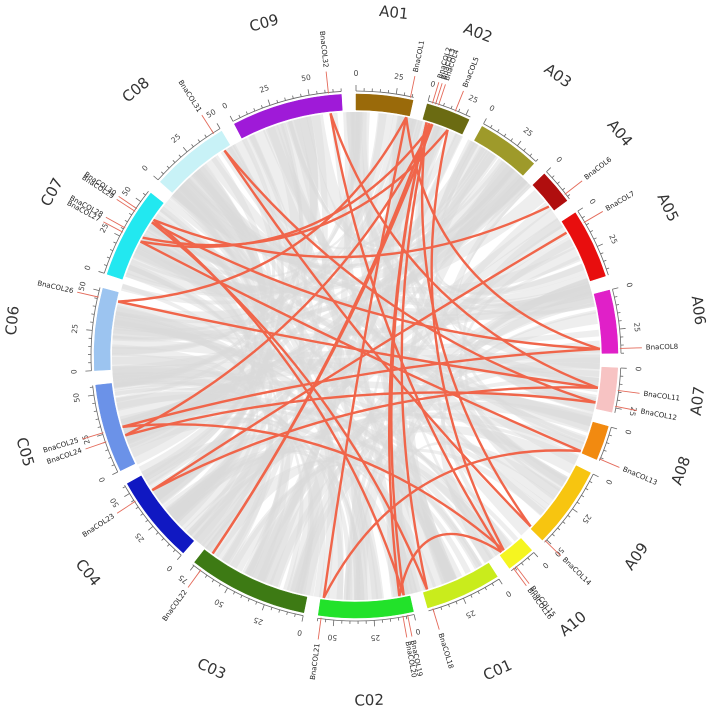 This screenshot has width=708, height=710. Describe the element at coordinates (211, 113) in the screenshot. I see `tick-label: 50` at that location.